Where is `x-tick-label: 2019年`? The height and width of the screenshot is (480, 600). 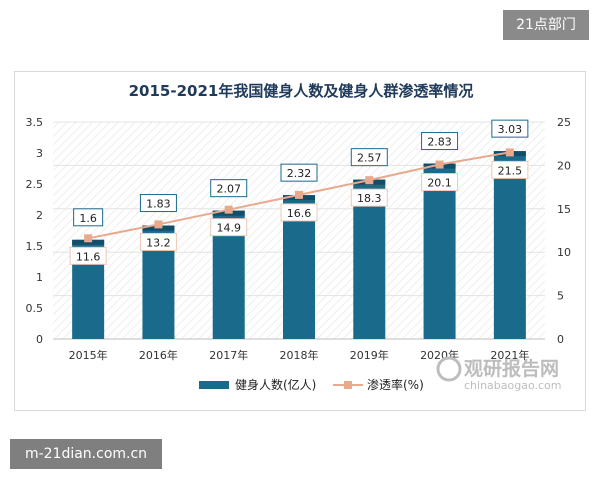 x-tick-label: 2019年 is located at coordinates (369, 355).